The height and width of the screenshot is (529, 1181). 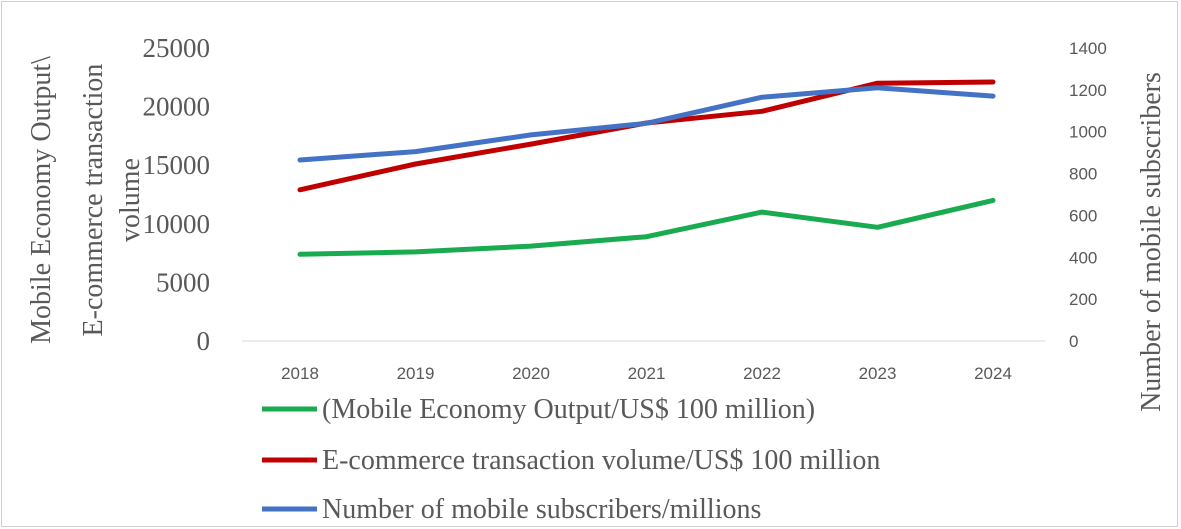 I want to click on x-tick-label: 2021, so click(x=647, y=373).